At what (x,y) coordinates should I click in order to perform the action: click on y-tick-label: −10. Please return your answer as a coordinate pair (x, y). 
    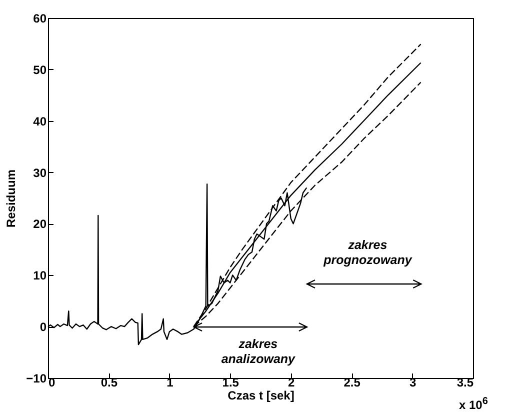
    Looking at the image, I should click on (36, 379).